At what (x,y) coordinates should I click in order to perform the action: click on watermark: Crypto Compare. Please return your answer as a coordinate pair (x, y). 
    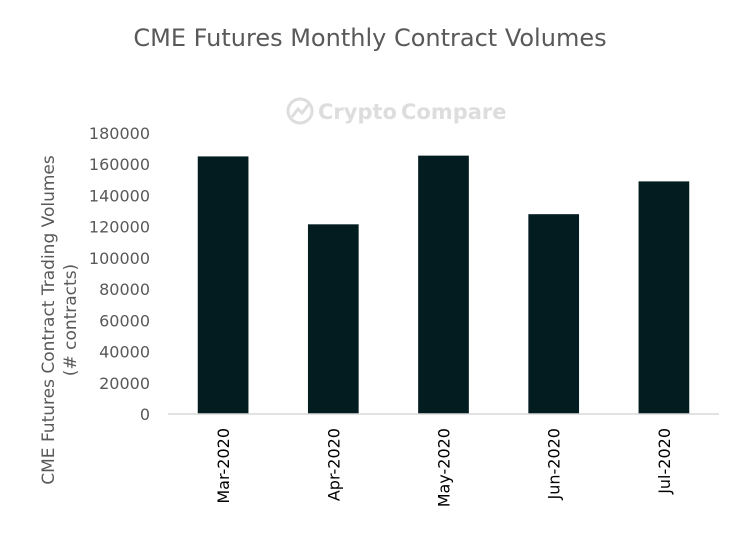
    Looking at the image, I should click on (396, 111).